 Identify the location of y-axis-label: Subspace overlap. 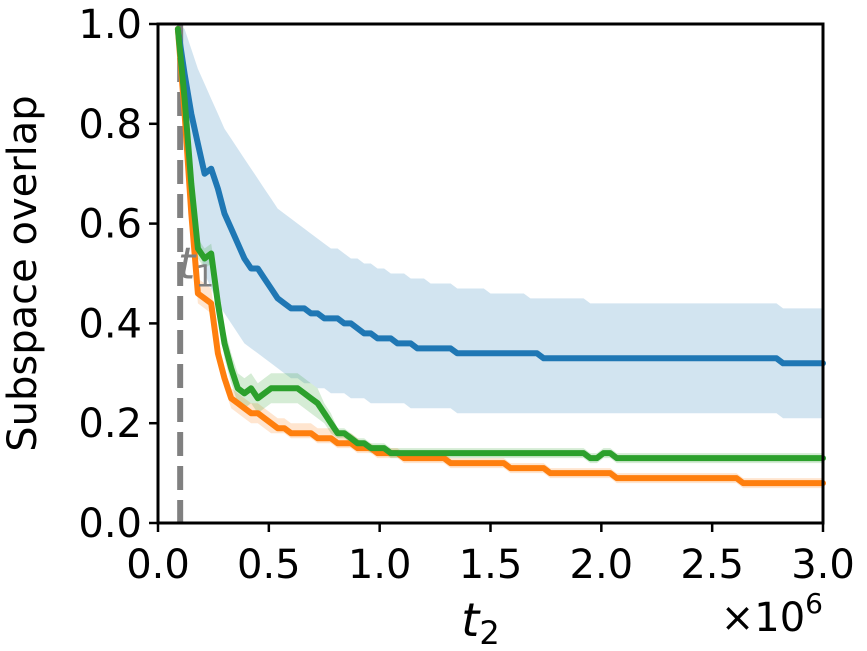
(23, 273).